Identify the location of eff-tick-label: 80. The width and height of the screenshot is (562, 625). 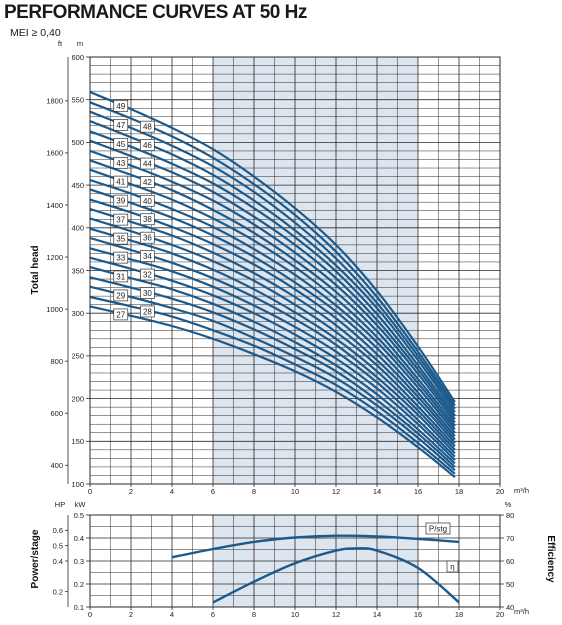
(510, 515).